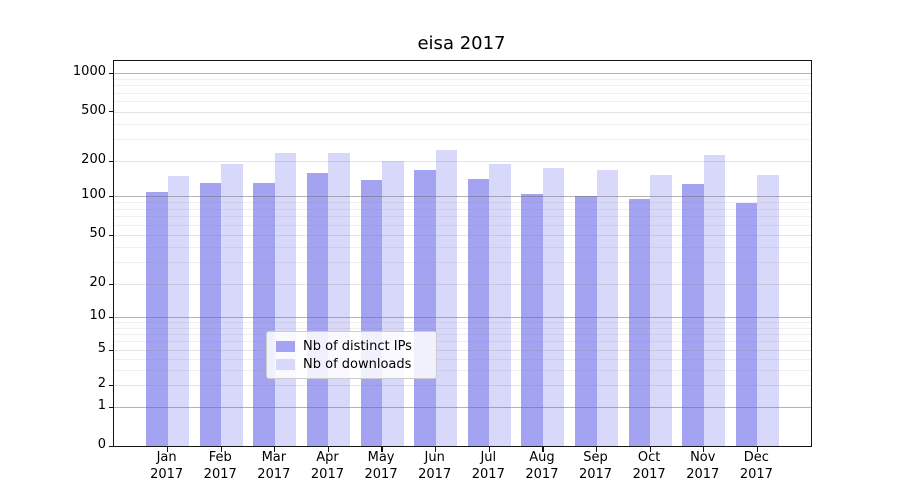 This screenshot has height=500, width=900. Describe the element at coordinates (703, 466) in the screenshot. I see `x-tick-label-nov: Nov 2017` at that location.